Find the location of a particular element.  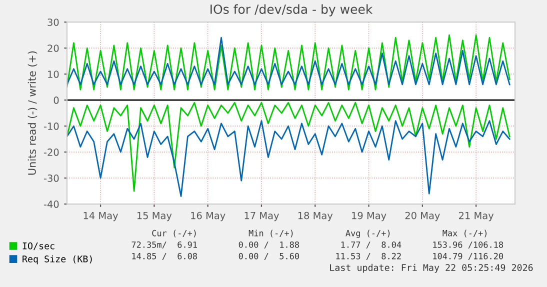

legend-label: Req Size (KB) is located at coordinates (57, 259).